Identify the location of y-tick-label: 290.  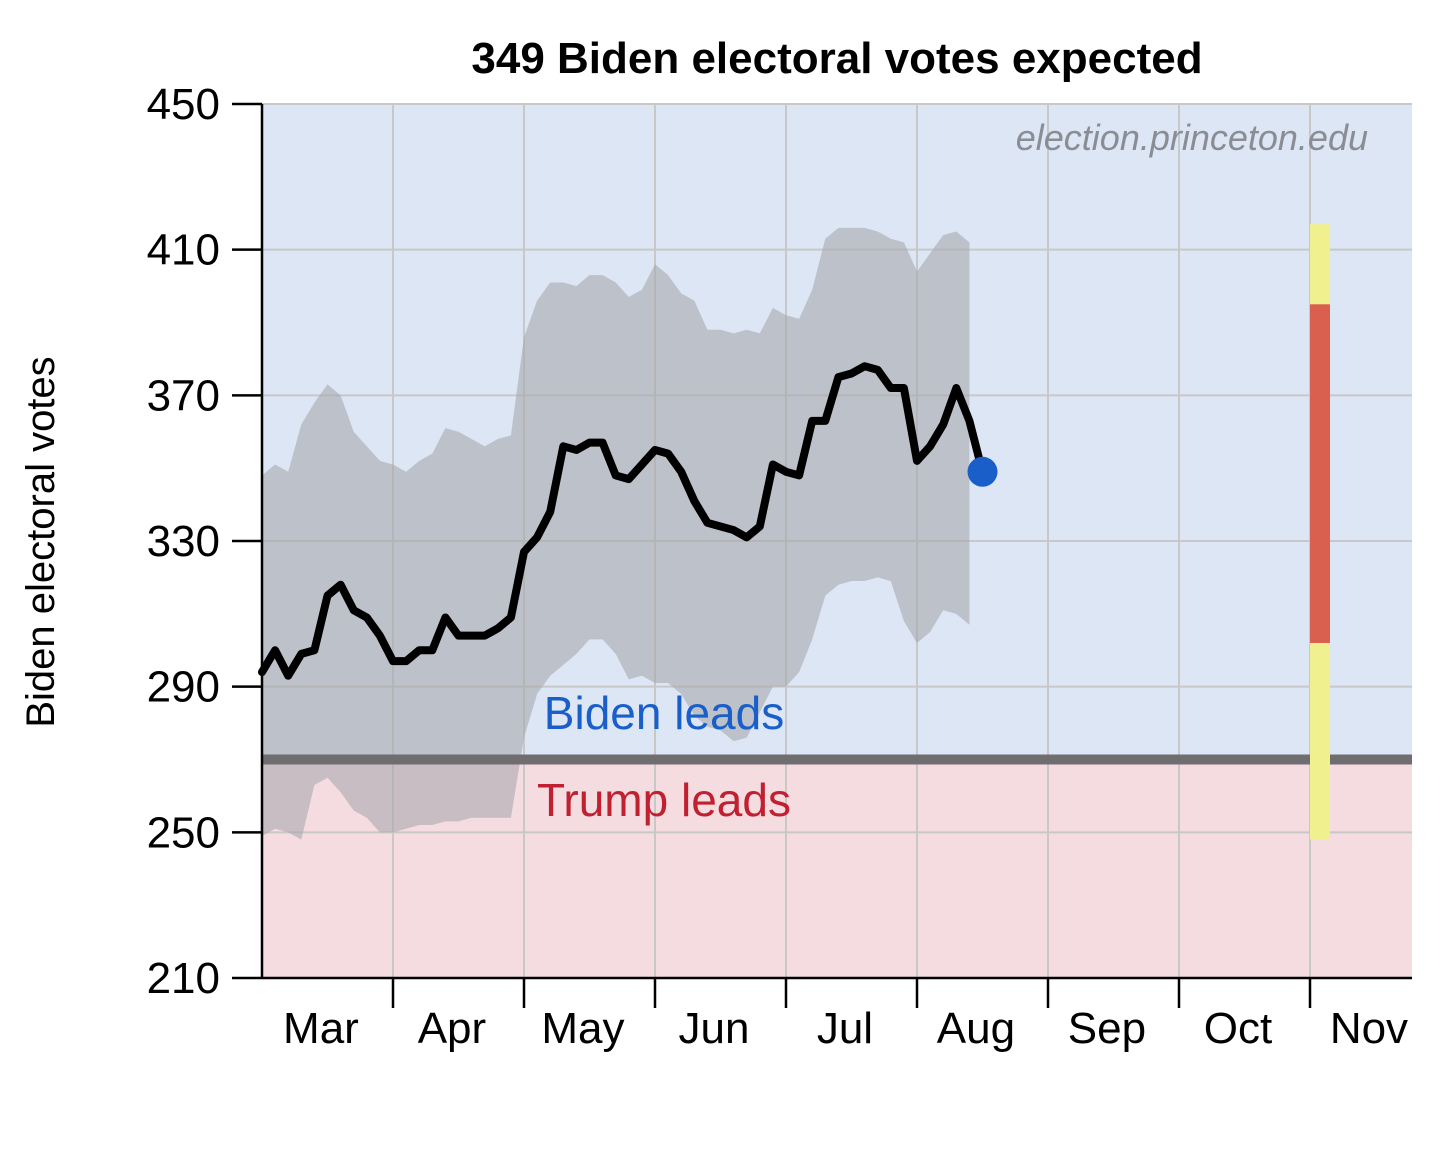
(183, 687).